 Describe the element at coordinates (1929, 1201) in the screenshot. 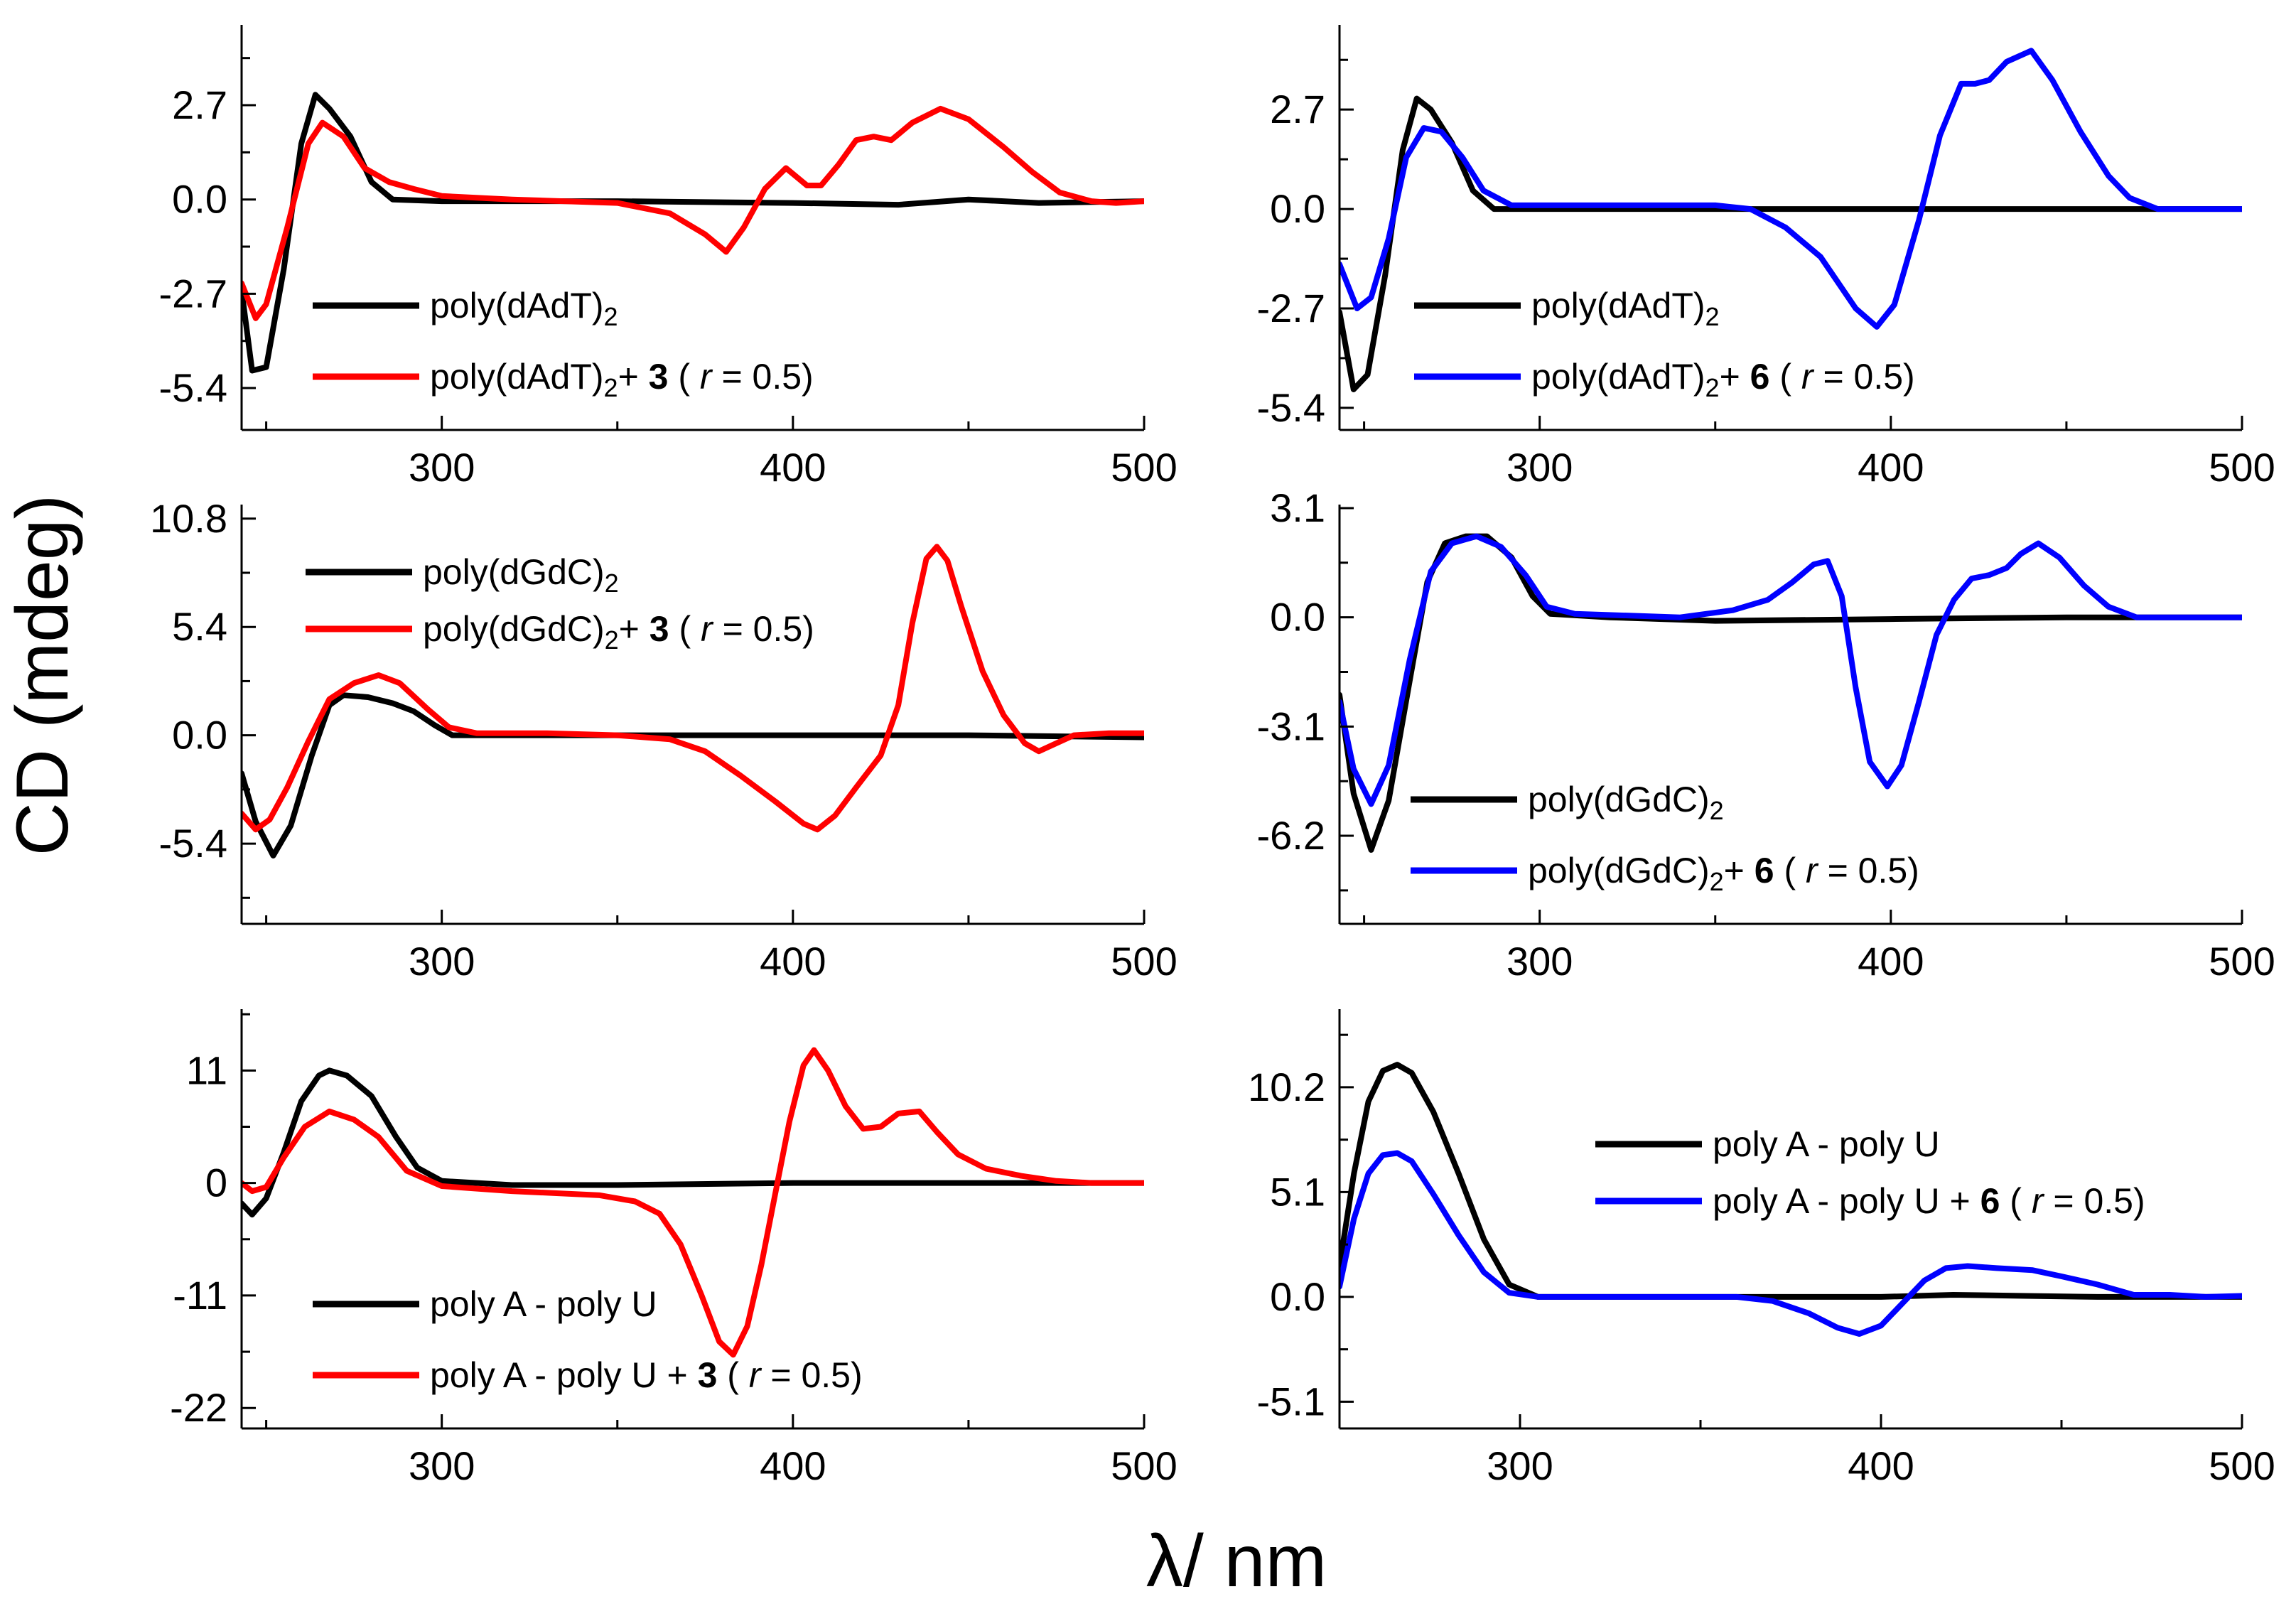

I see `legend-label: poly A - poly U + 6 ( r = 0.5)` at that location.